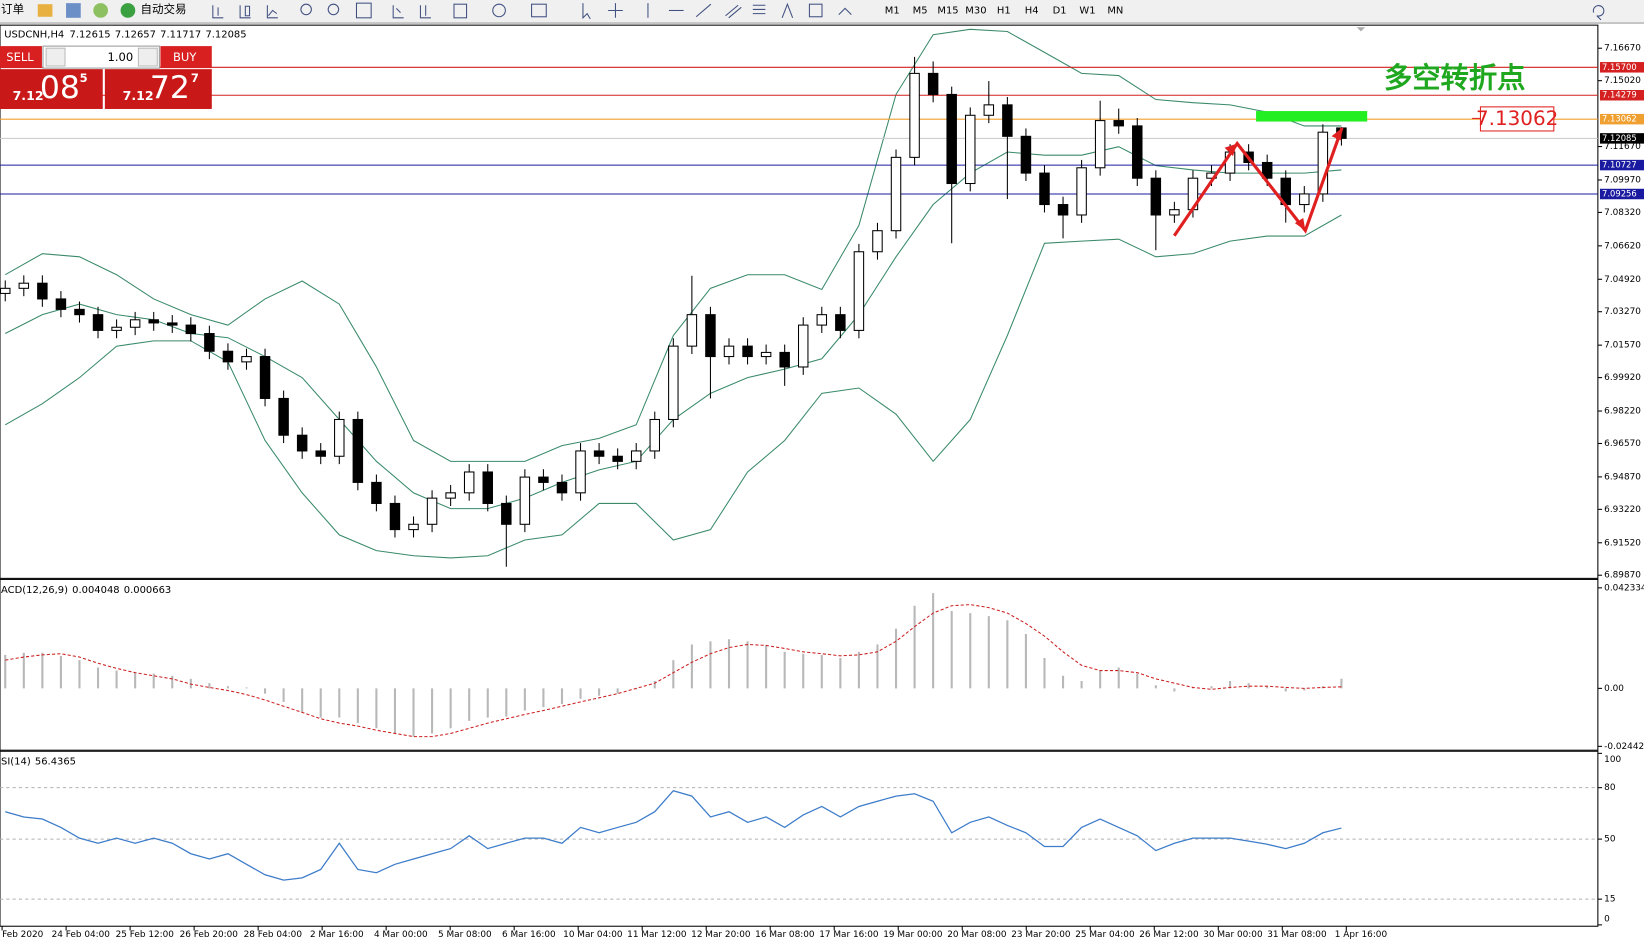 The width and height of the screenshot is (1644, 943). What do you see at coordinates (16, 762) in the screenshot?
I see `rsi-title: SI(14)` at bounding box center [16, 762].